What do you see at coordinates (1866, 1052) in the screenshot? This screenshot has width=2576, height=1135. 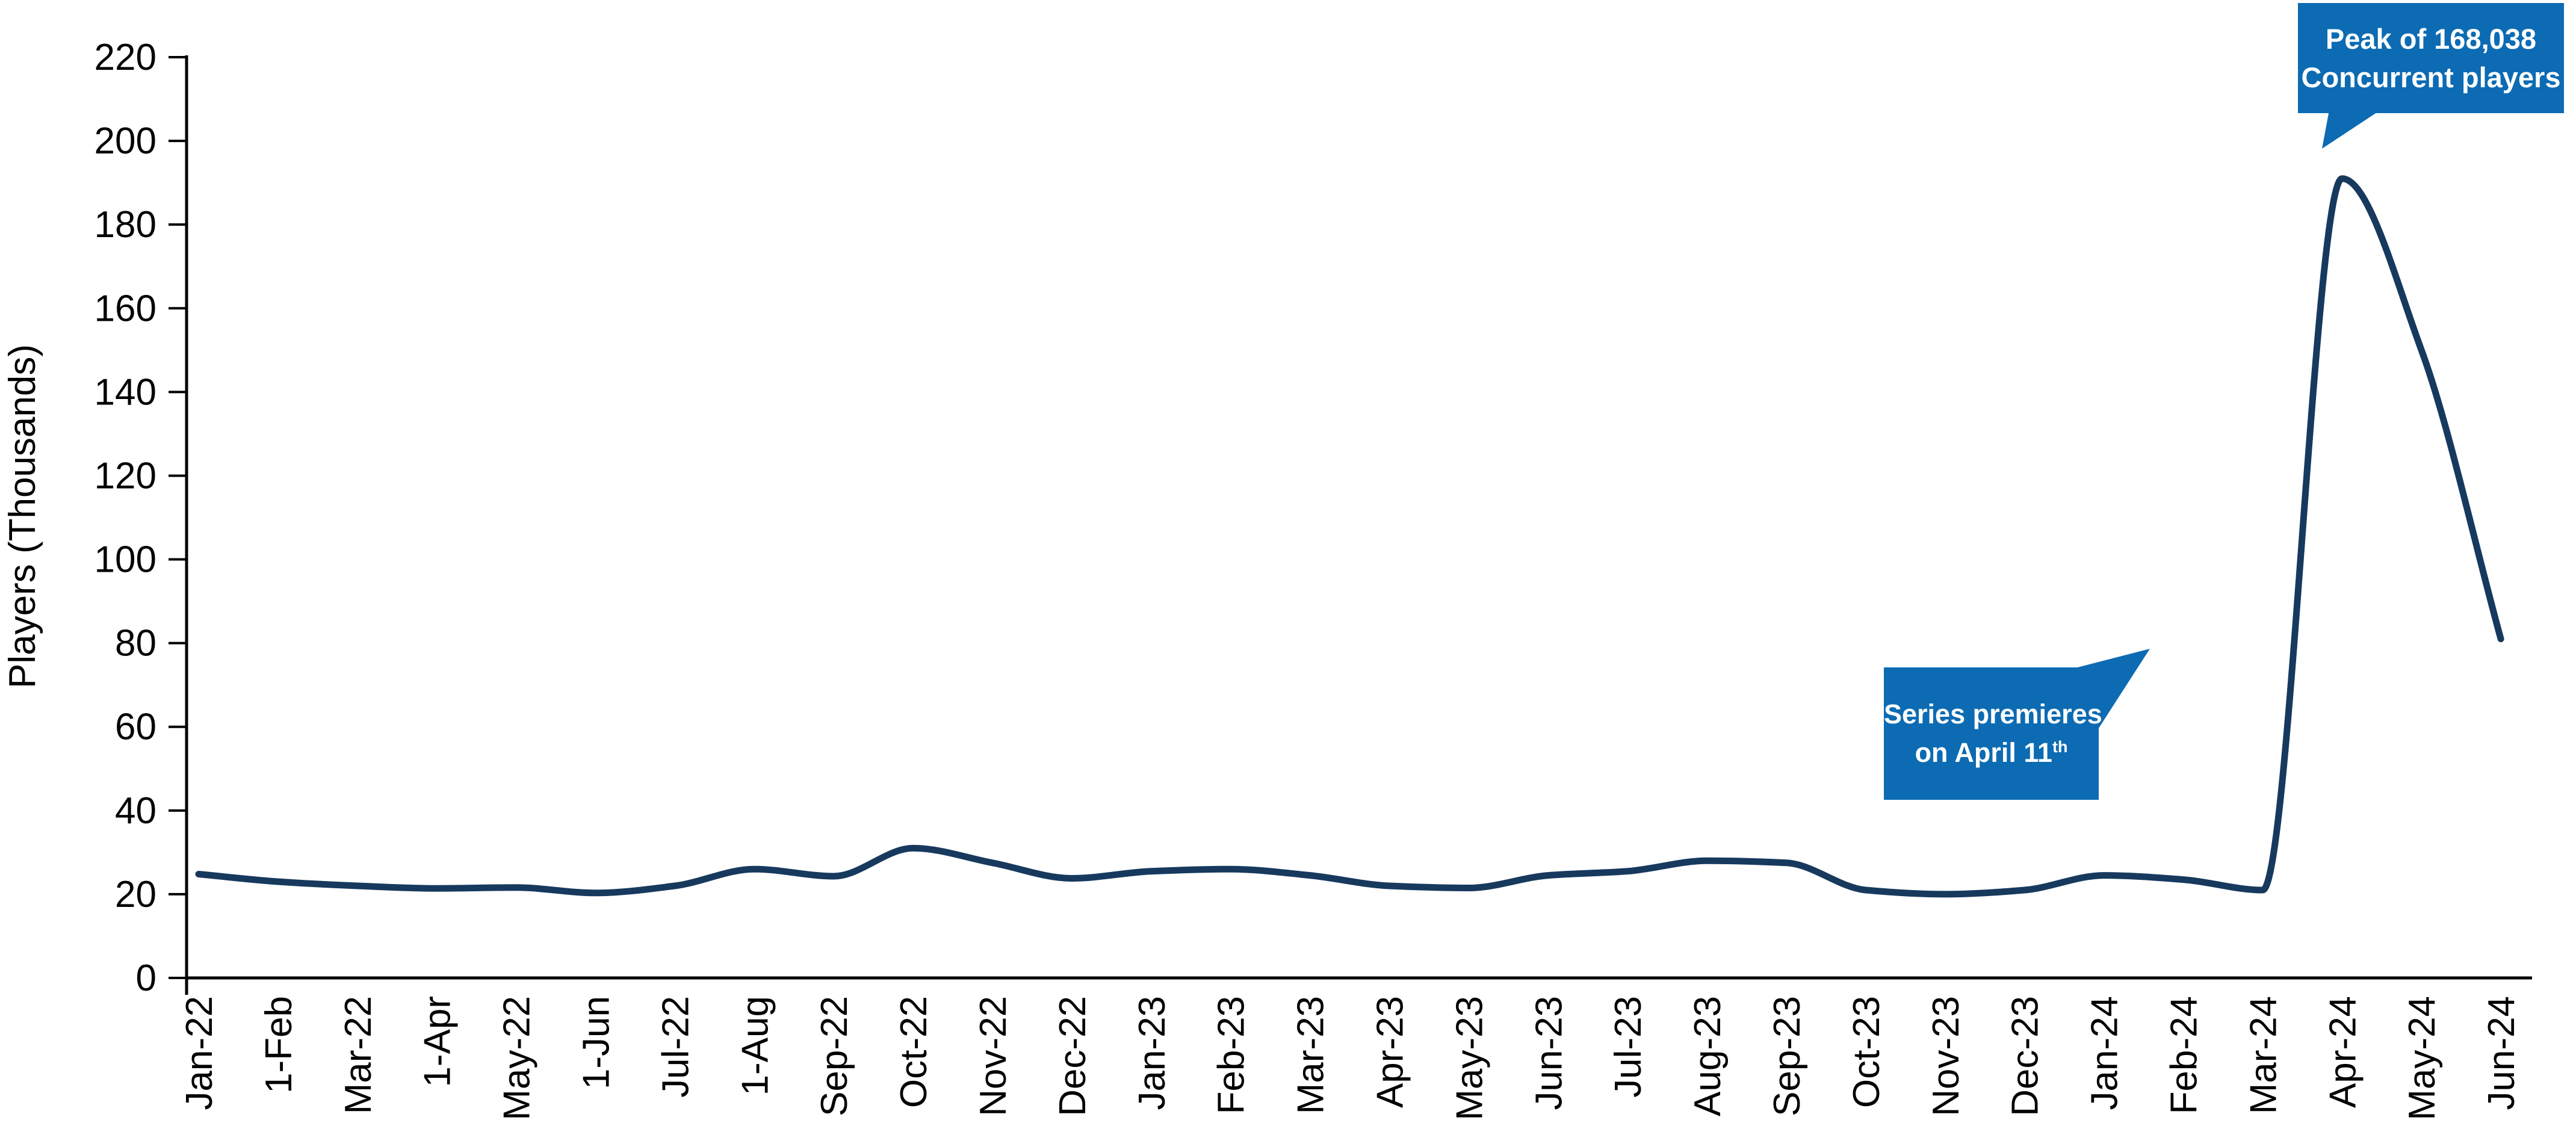 I see `x-tick-label: Oct-23` at bounding box center [1866, 1052].